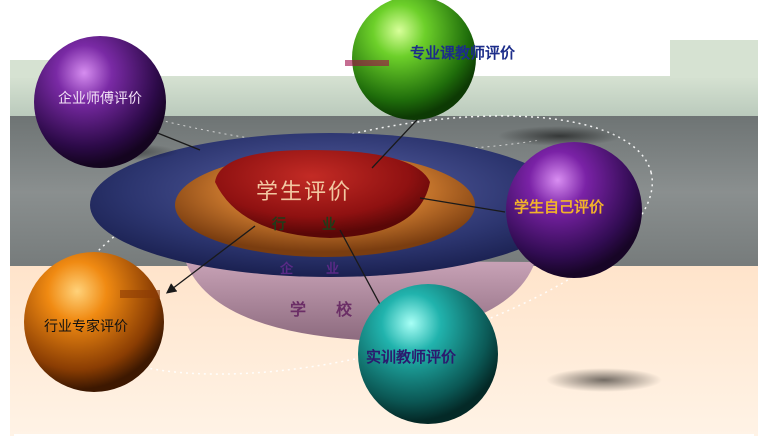 The image size is (758, 448). I want to click on bottom-strip, so click(384, 441).